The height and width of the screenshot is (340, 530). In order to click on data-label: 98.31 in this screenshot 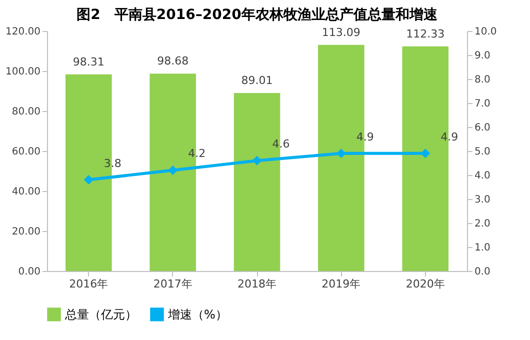, I will do `click(88, 61)`.